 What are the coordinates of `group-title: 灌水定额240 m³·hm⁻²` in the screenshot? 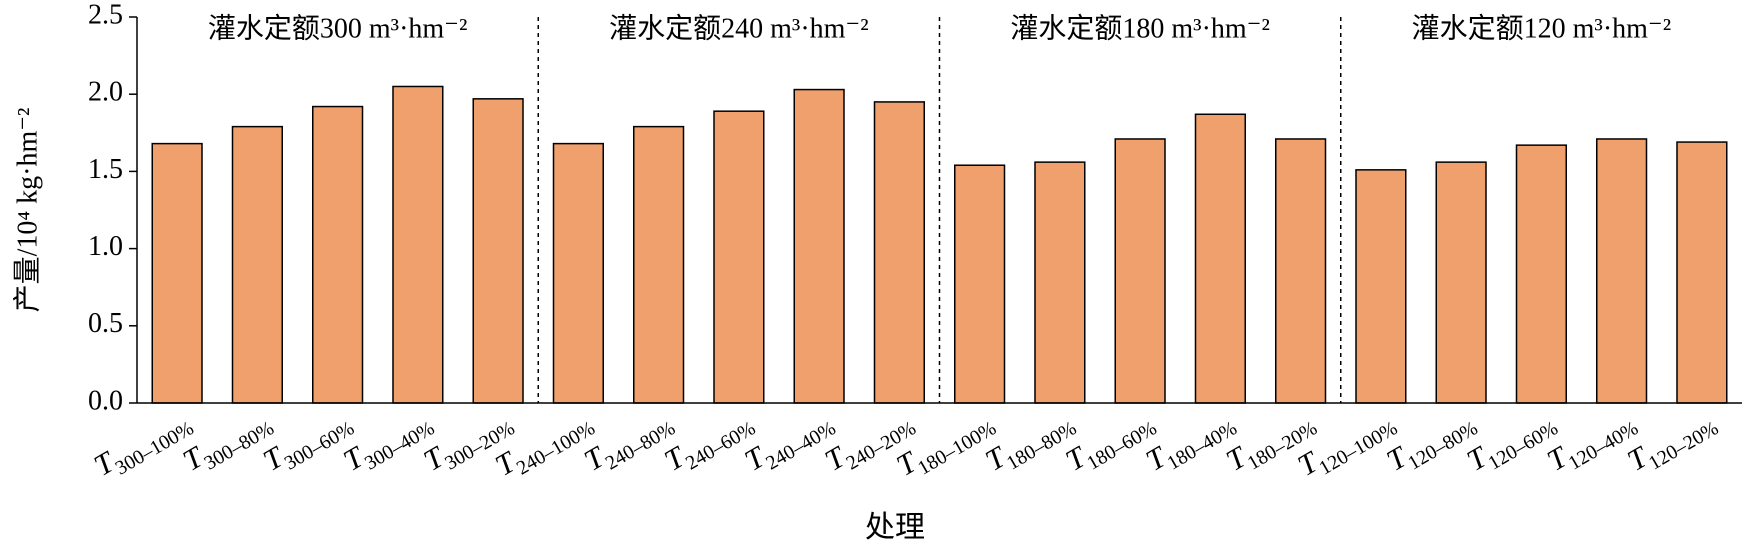 It's located at (738, 28).